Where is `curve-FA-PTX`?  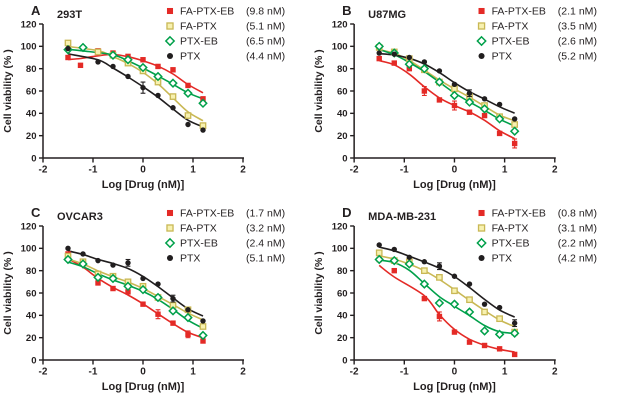 curve-FA-PTX is located at coordinates (135, 289).